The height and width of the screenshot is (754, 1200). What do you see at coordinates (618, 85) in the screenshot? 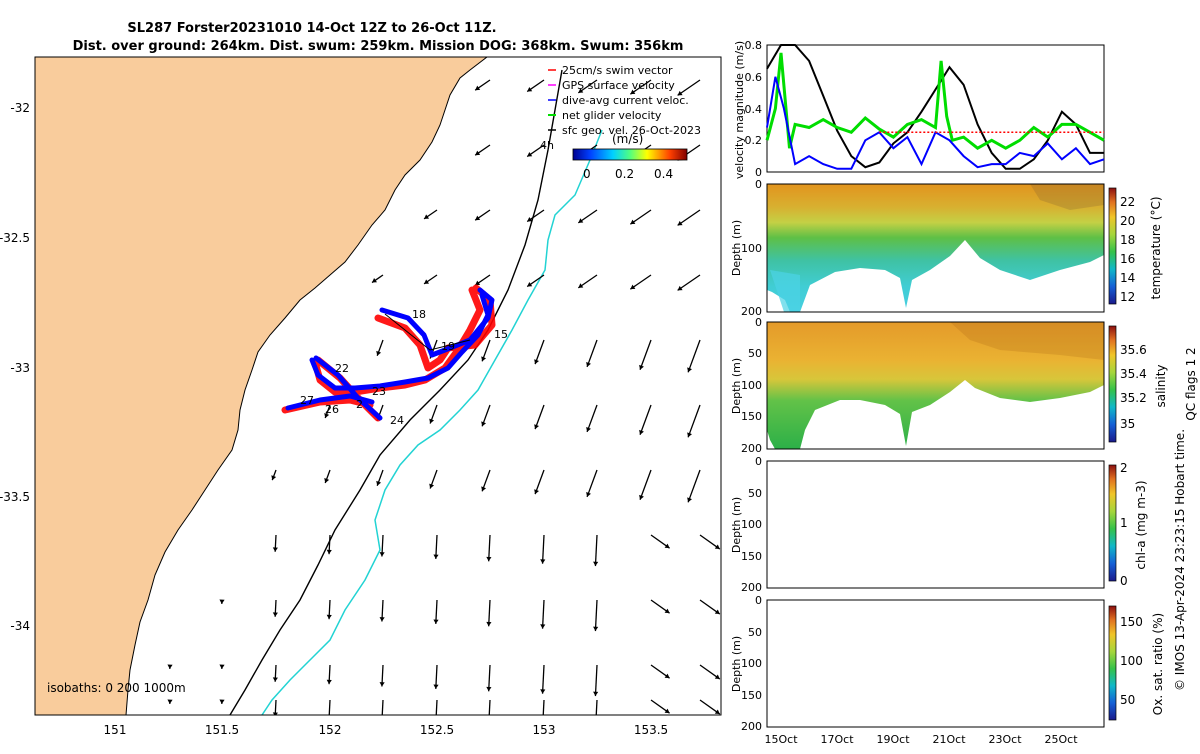
I see `svg-text: GPS surface velocity` at bounding box center [618, 85].